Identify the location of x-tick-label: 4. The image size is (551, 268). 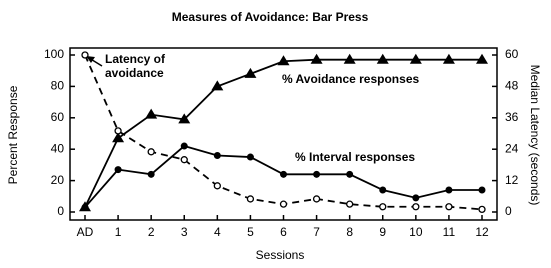
(217, 232).